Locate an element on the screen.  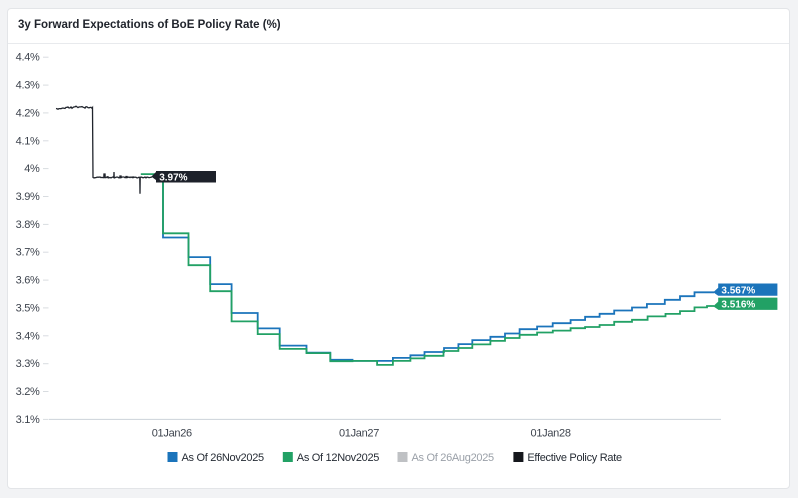
svg-text: 3.8% is located at coordinates (28, 225).